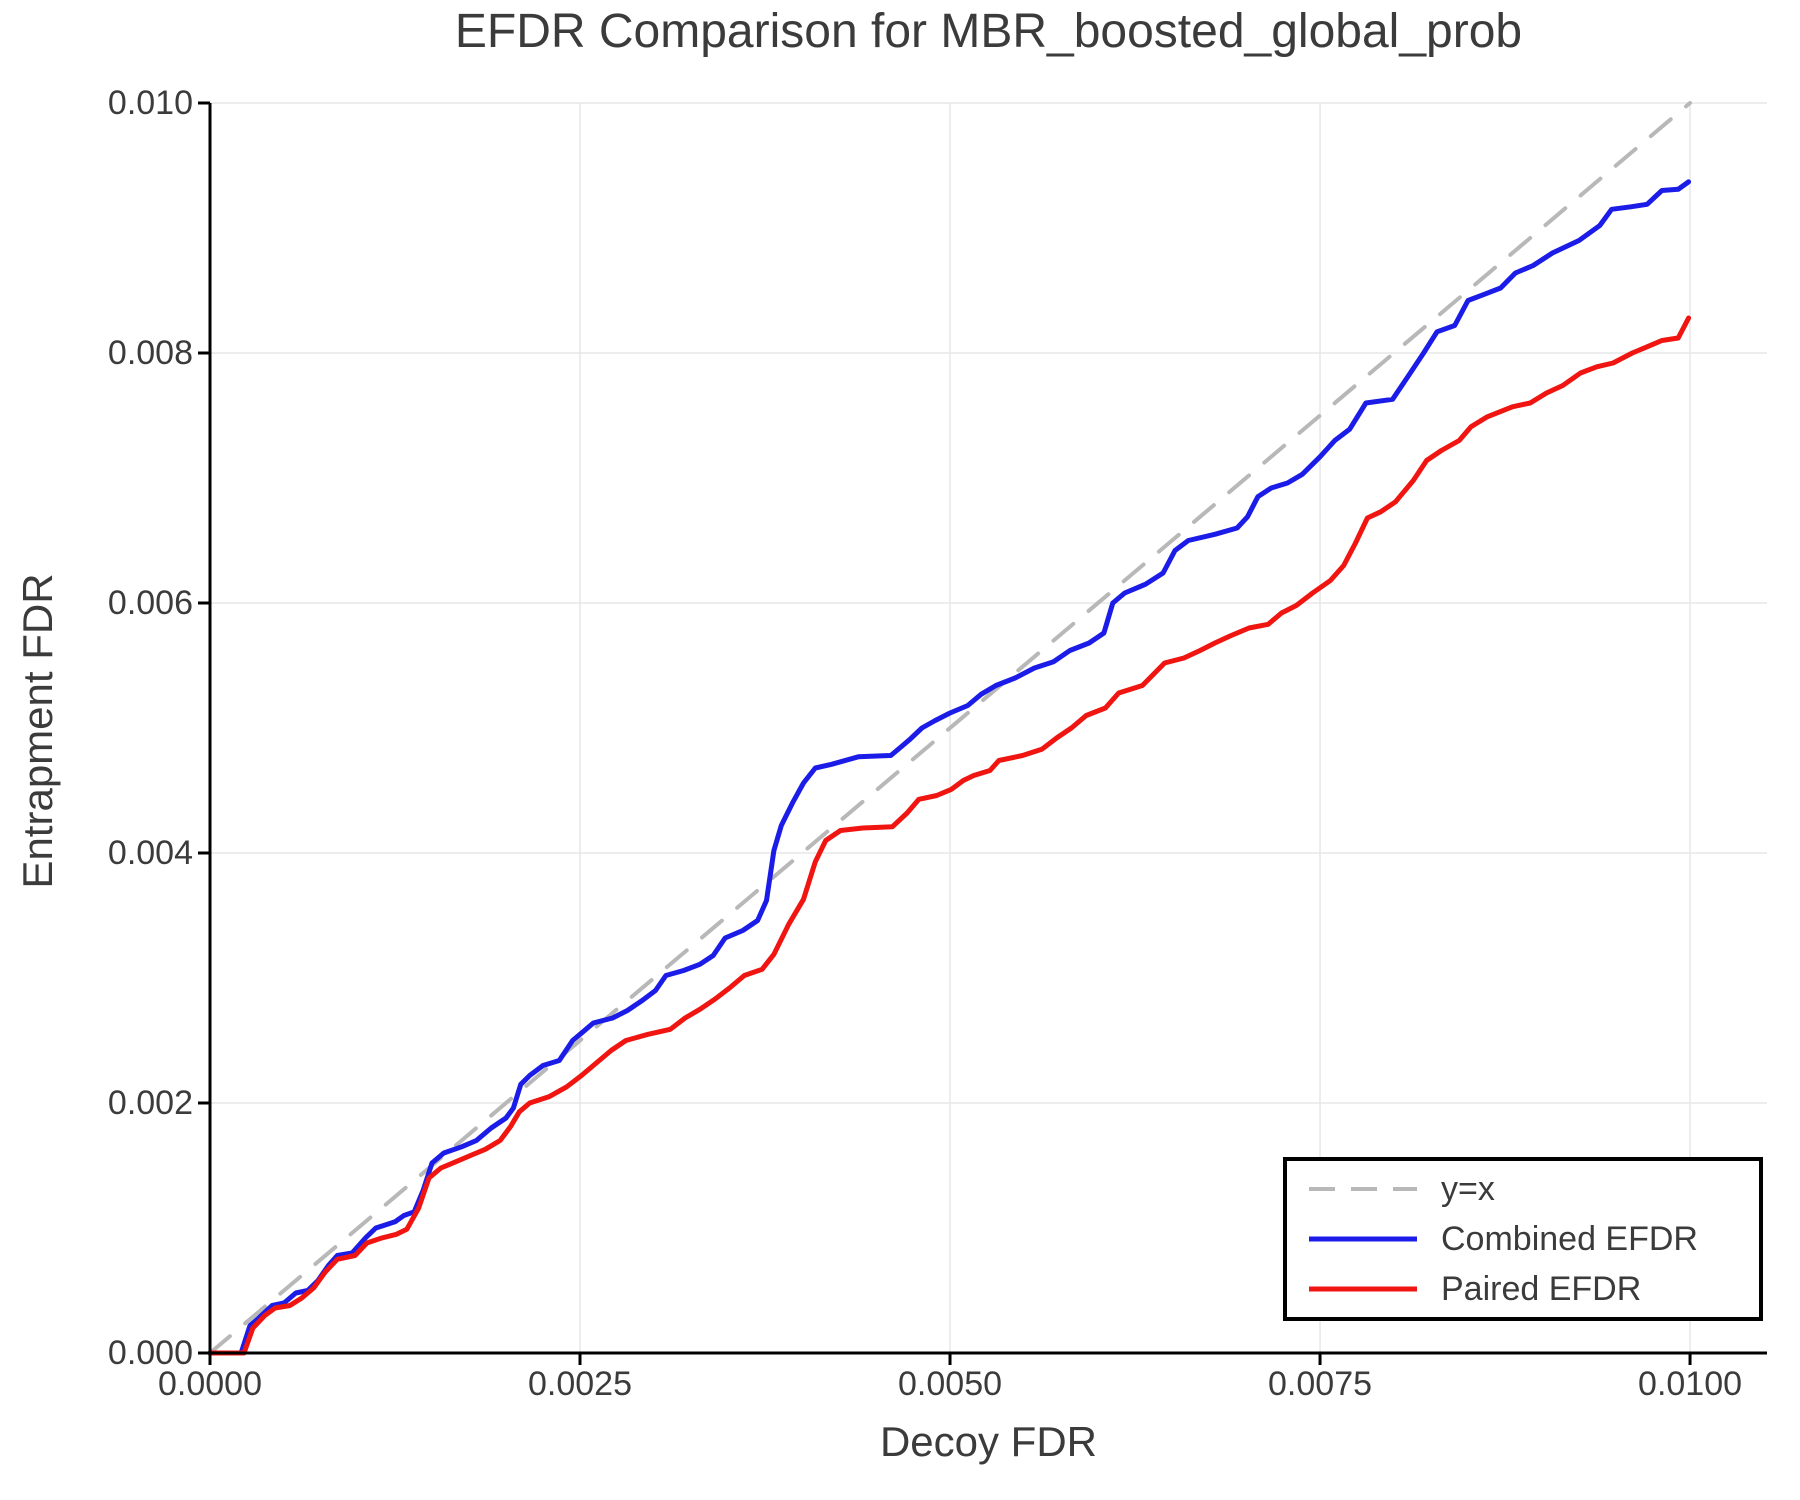  I want to click on y-tick-label: 0.000, so click(150, 1353).